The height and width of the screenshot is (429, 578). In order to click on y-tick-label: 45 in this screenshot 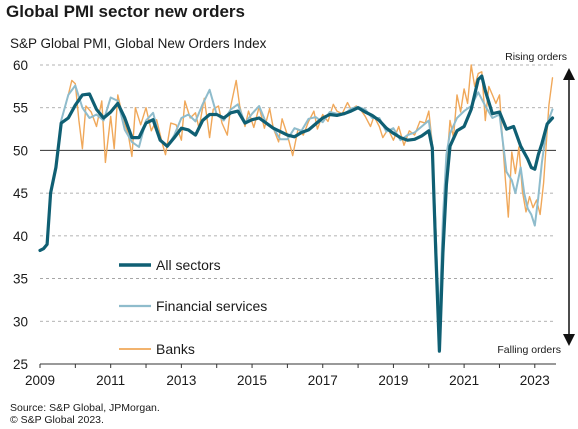, I will do `click(20, 193)`.